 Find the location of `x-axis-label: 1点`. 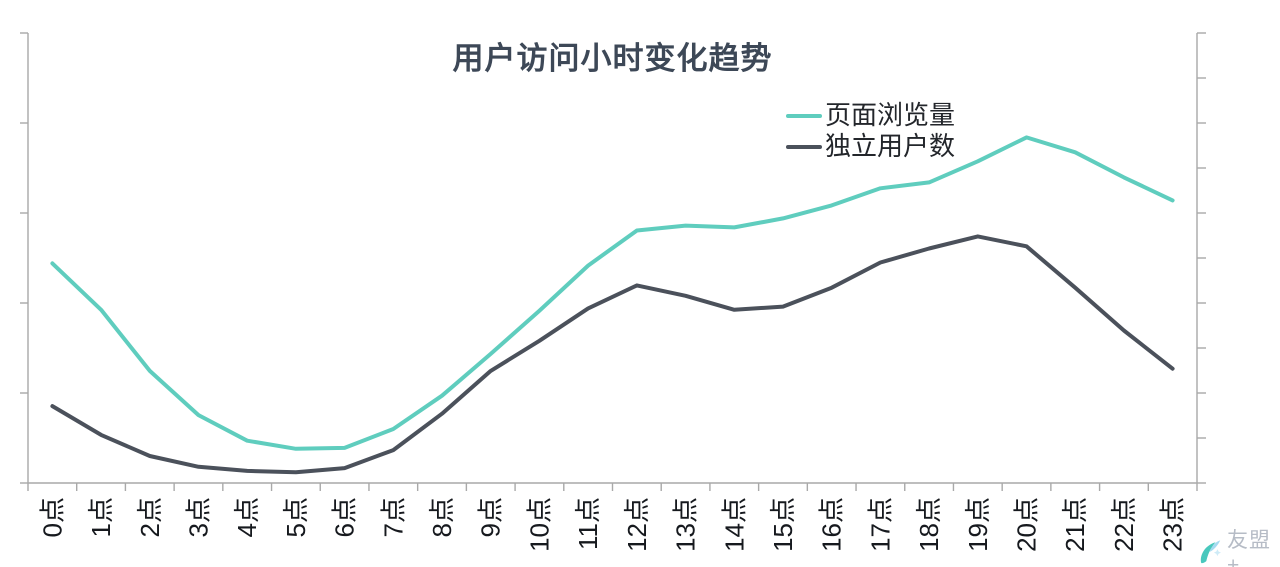

x-axis-label: 1点 is located at coordinates (101, 517).